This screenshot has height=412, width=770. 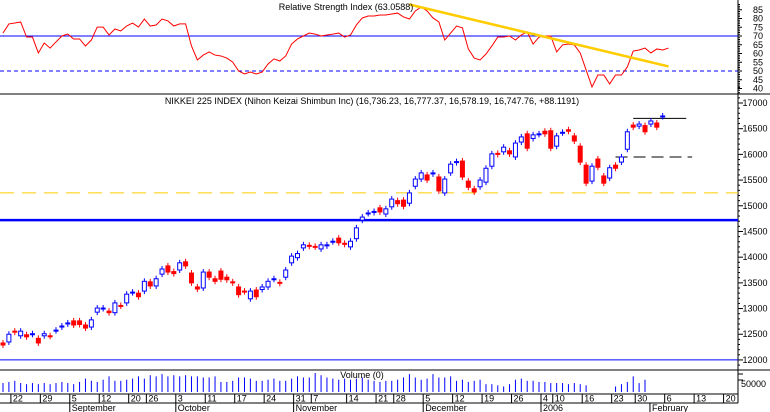 What do you see at coordinates (18, 399) in the screenshot?
I see `day-tick-label: 22` at bounding box center [18, 399].